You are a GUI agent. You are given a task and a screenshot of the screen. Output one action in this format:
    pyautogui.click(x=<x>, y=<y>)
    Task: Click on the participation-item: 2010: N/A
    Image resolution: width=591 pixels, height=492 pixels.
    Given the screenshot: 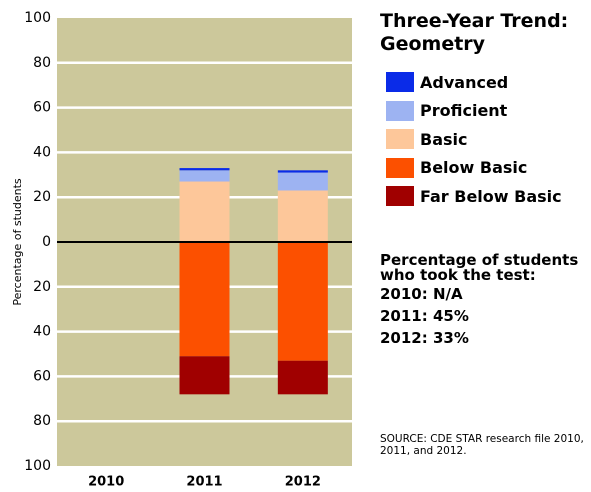 What is the action you would take?
    pyautogui.click(x=421, y=293)
    